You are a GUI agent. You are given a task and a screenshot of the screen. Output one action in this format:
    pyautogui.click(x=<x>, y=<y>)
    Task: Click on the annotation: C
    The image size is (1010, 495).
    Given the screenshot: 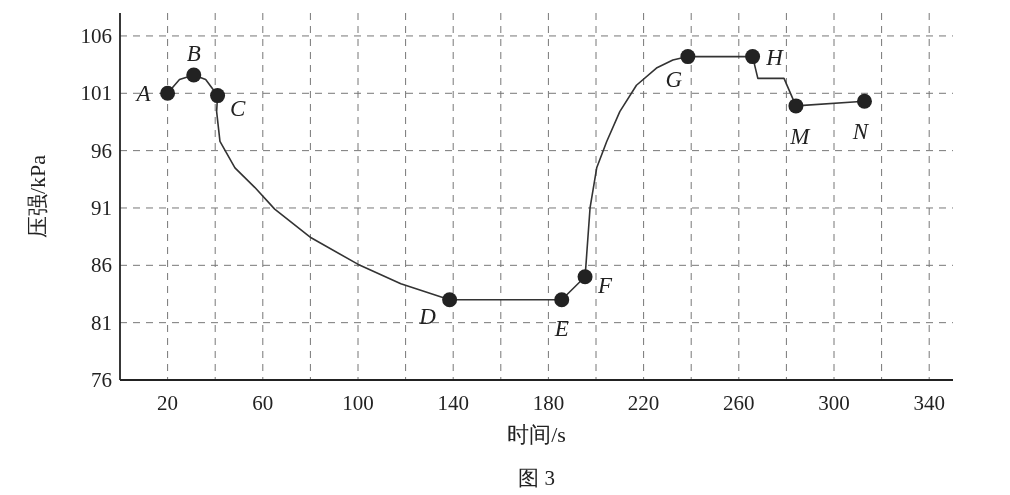 What is the action you would take?
    pyautogui.click(x=237, y=108)
    